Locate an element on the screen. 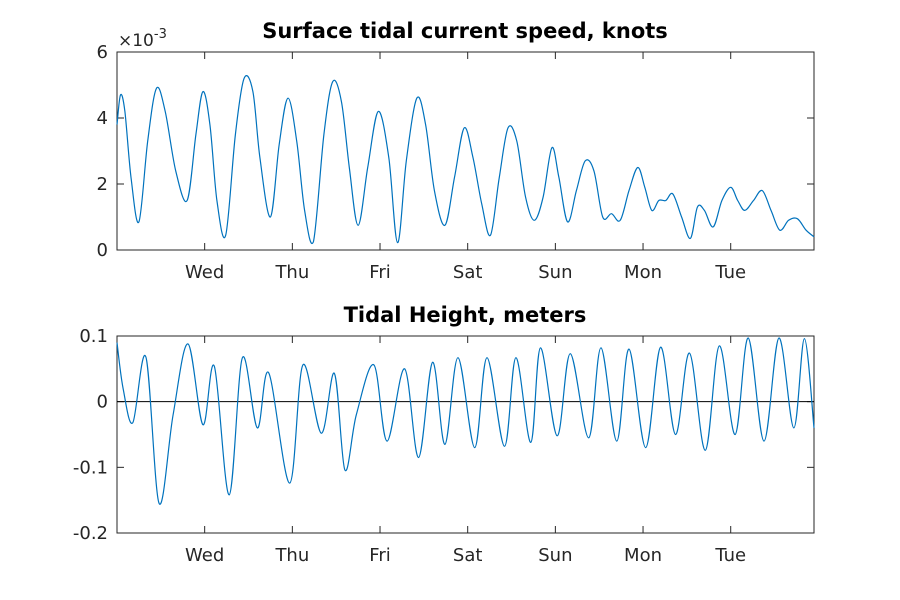  y-tick-label: -0.1 is located at coordinates (90, 467).